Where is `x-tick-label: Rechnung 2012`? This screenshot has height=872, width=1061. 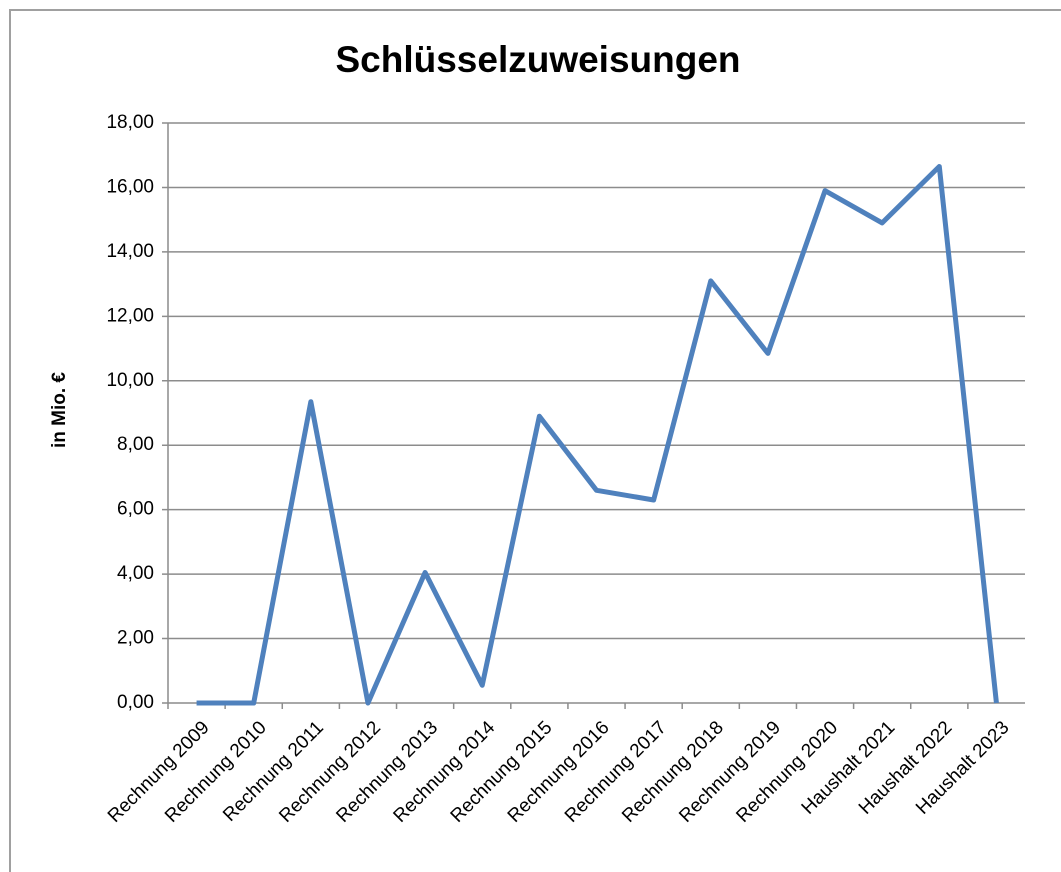
x-tick-label: Rechnung 2012 is located at coordinates (330, 772).